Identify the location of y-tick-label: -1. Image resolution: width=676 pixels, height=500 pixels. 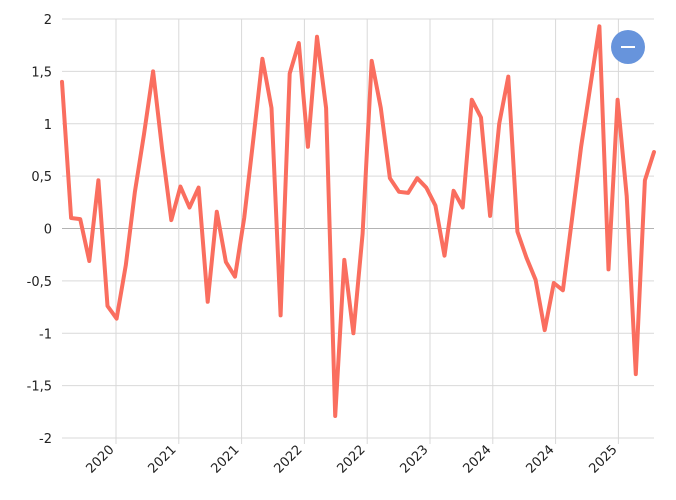
(45, 334).